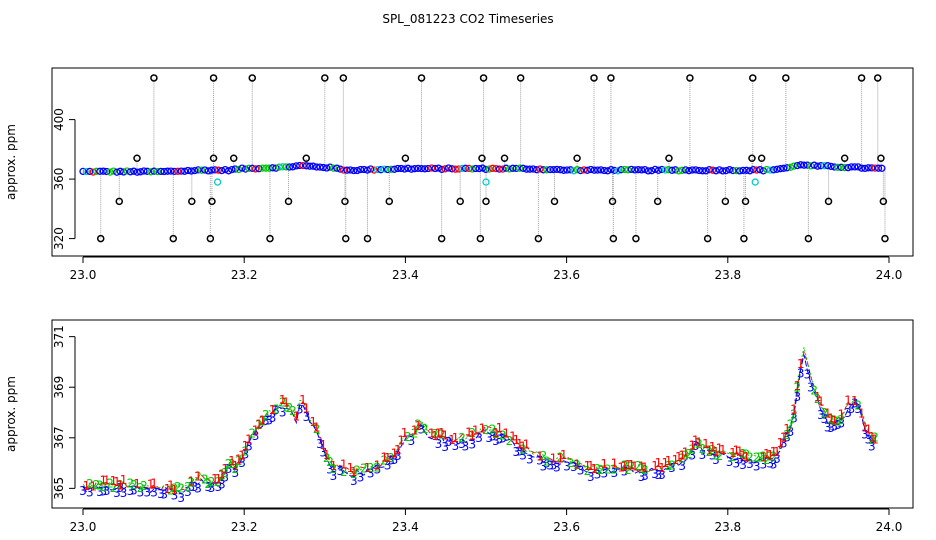 This screenshot has width=936, height=540. Describe the element at coordinates (59, 336) in the screenshot. I see `y-tick-label: 371` at that location.